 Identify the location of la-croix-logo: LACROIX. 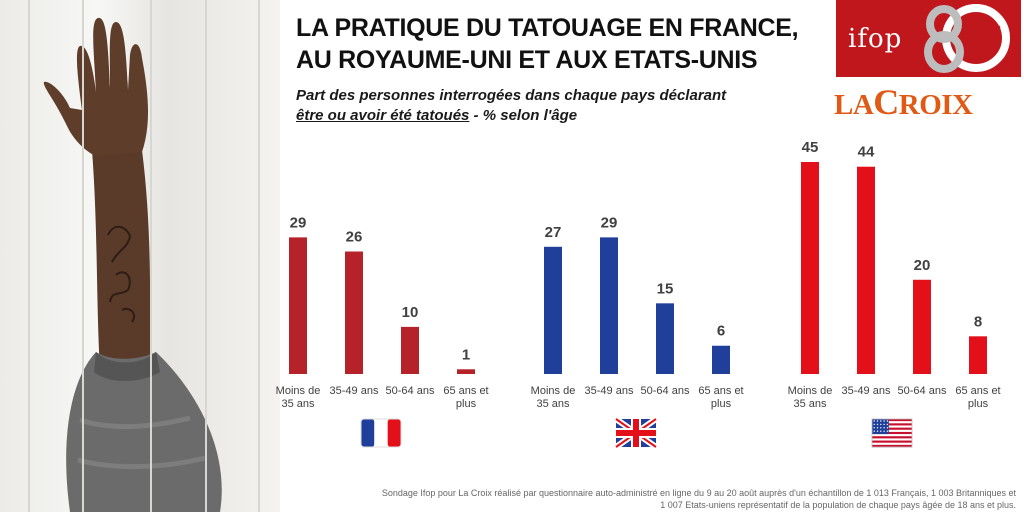
(929, 102).